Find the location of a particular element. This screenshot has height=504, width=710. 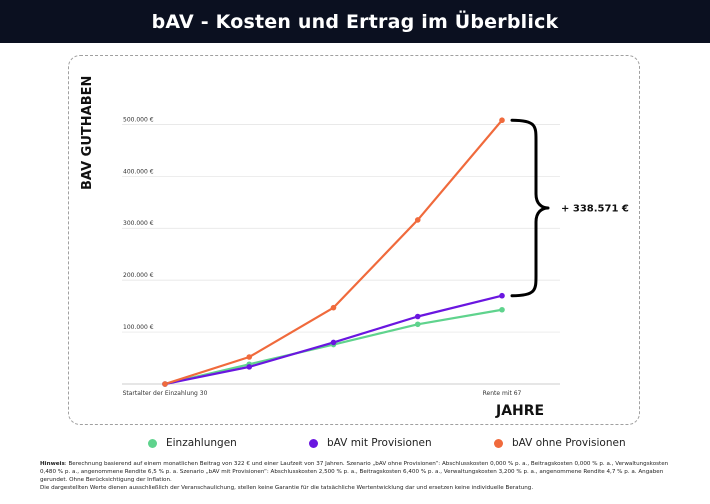

chart-annotation: + 338.571 € is located at coordinates (569, 208).